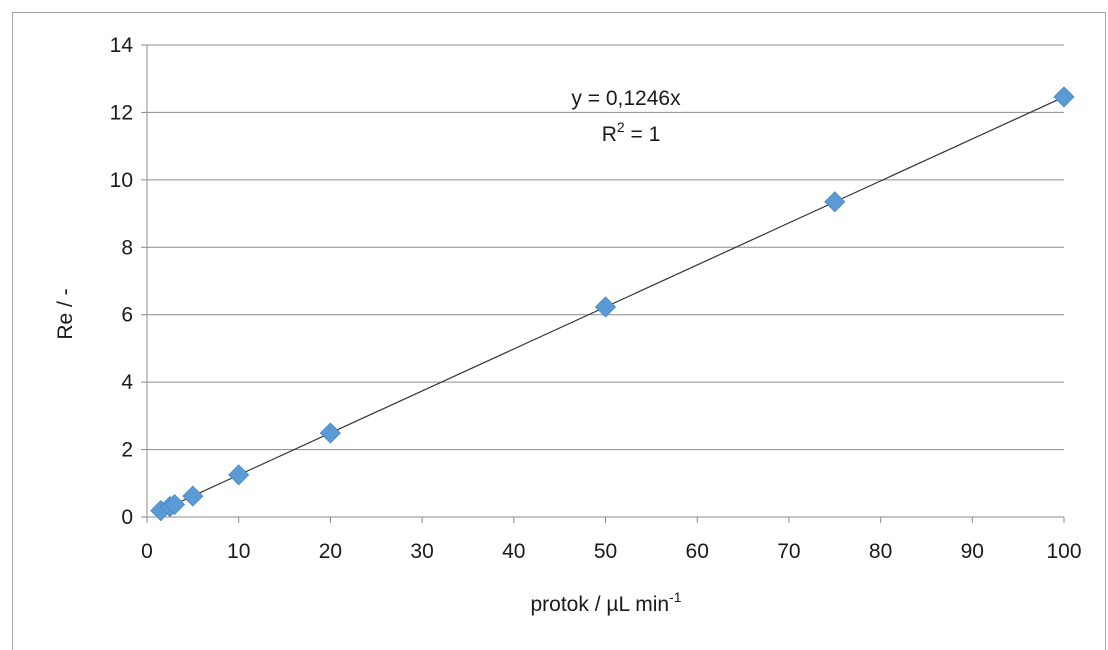 This screenshot has width=1108, height=650. I want to click on y-tick-label: 12, so click(121, 112).